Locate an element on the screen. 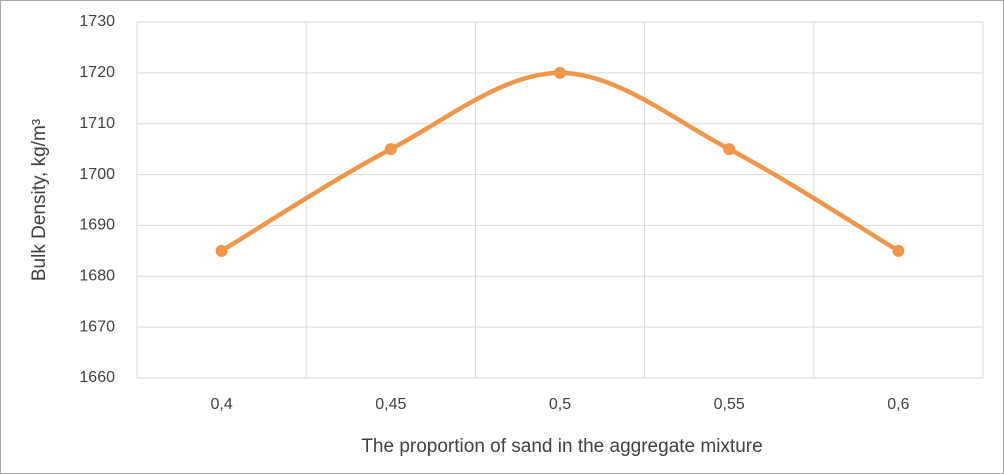  y-tick-label: 1670 is located at coordinates (97, 326).